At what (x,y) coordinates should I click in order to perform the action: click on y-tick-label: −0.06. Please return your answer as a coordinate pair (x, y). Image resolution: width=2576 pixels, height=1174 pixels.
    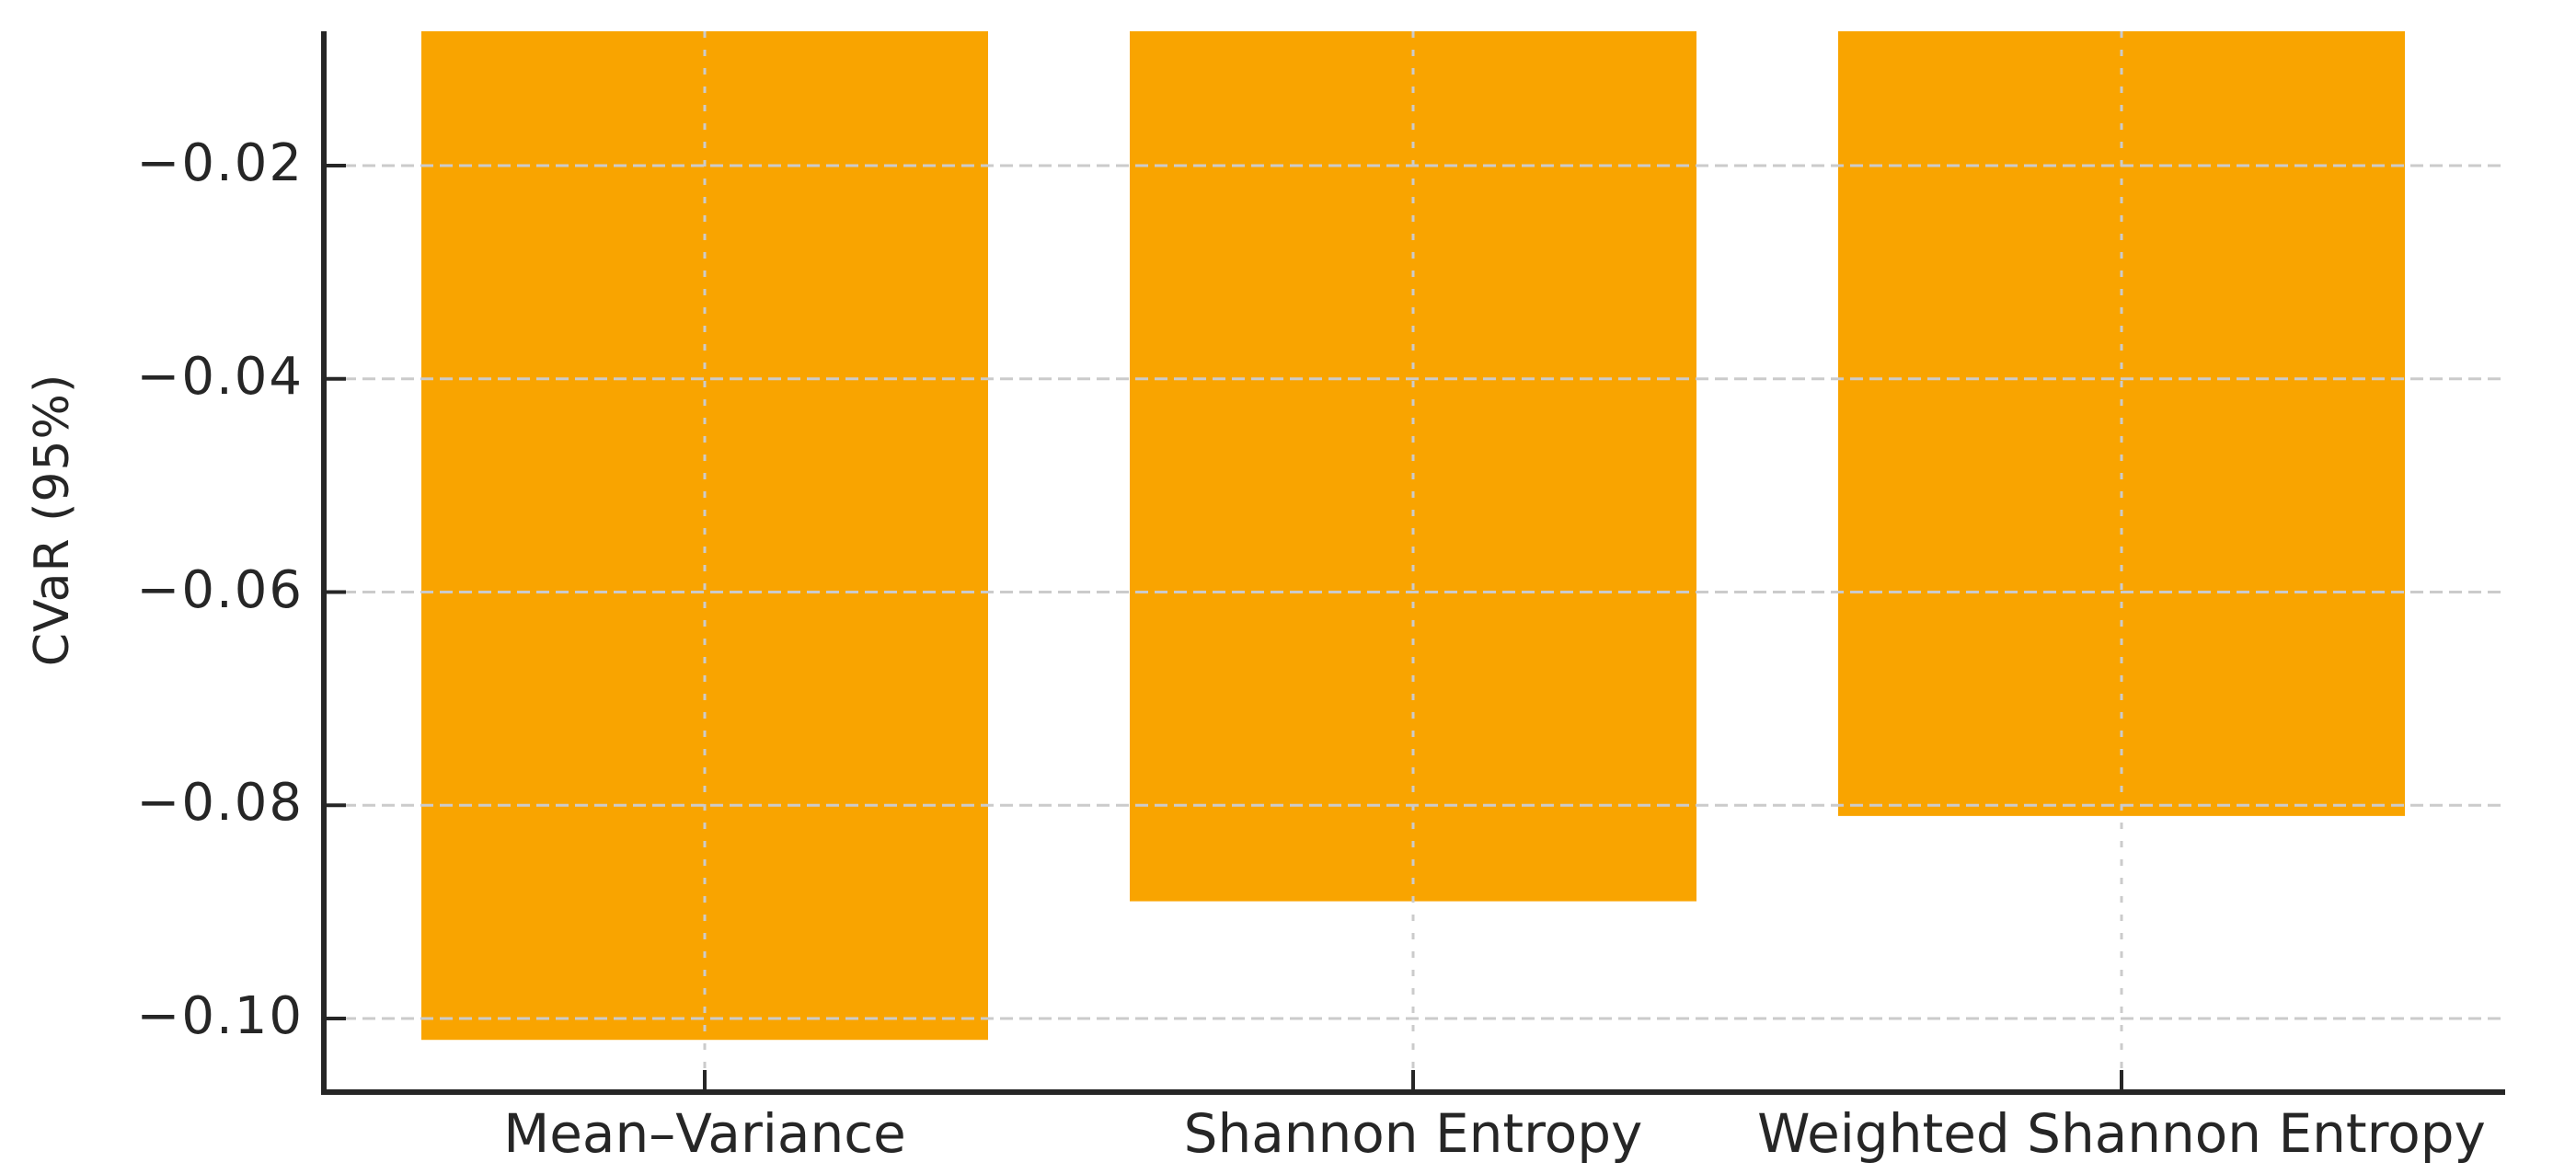
    Looking at the image, I should click on (220, 589).